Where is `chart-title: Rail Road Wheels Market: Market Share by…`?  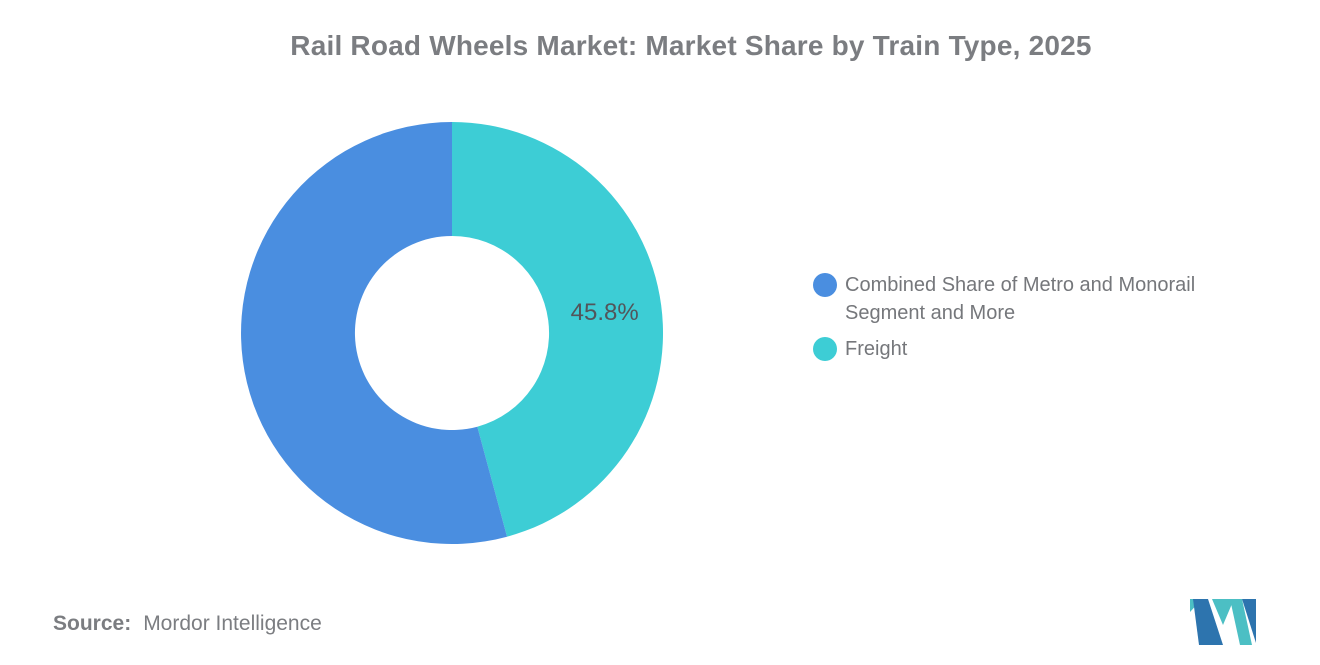 chart-title: Rail Road Wheels Market: Market Share by… is located at coordinates (691, 45).